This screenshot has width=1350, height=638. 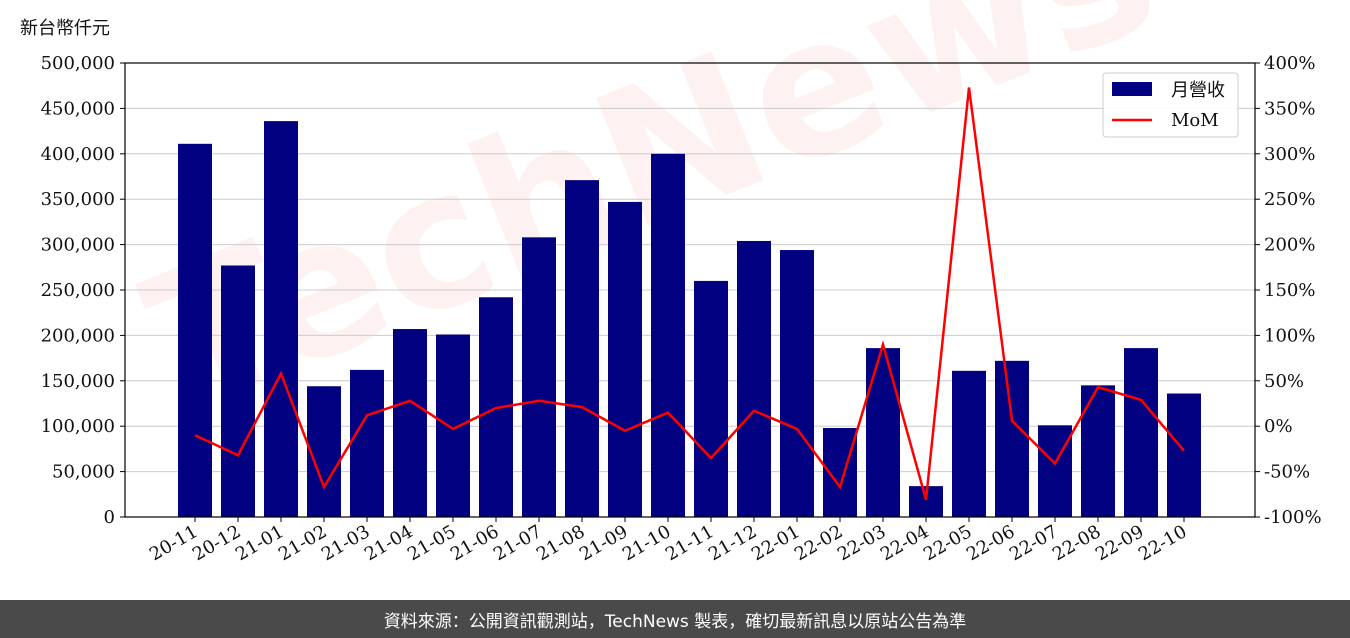 I want to click on legend-swatch-bar, so click(x=1132, y=89).